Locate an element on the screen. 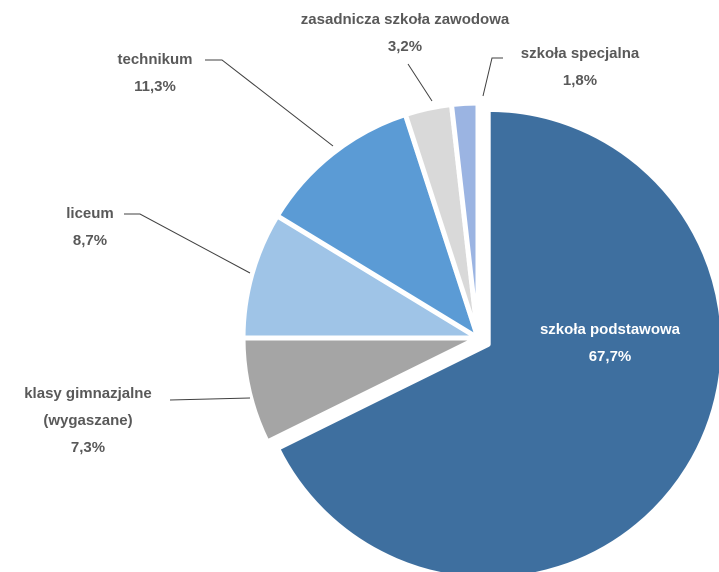 Image resolution: width=719 pixels, height=572 pixels. slice-label: szkoła podstawowa 67,7% is located at coordinates (610, 343).